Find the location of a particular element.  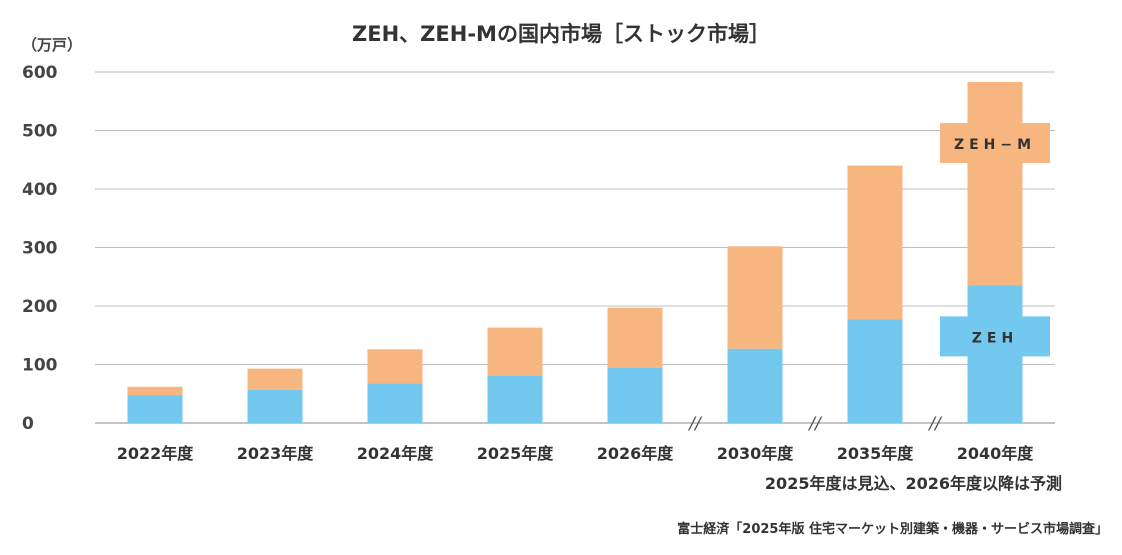

legend-label: ZEH is located at coordinates (995, 338).